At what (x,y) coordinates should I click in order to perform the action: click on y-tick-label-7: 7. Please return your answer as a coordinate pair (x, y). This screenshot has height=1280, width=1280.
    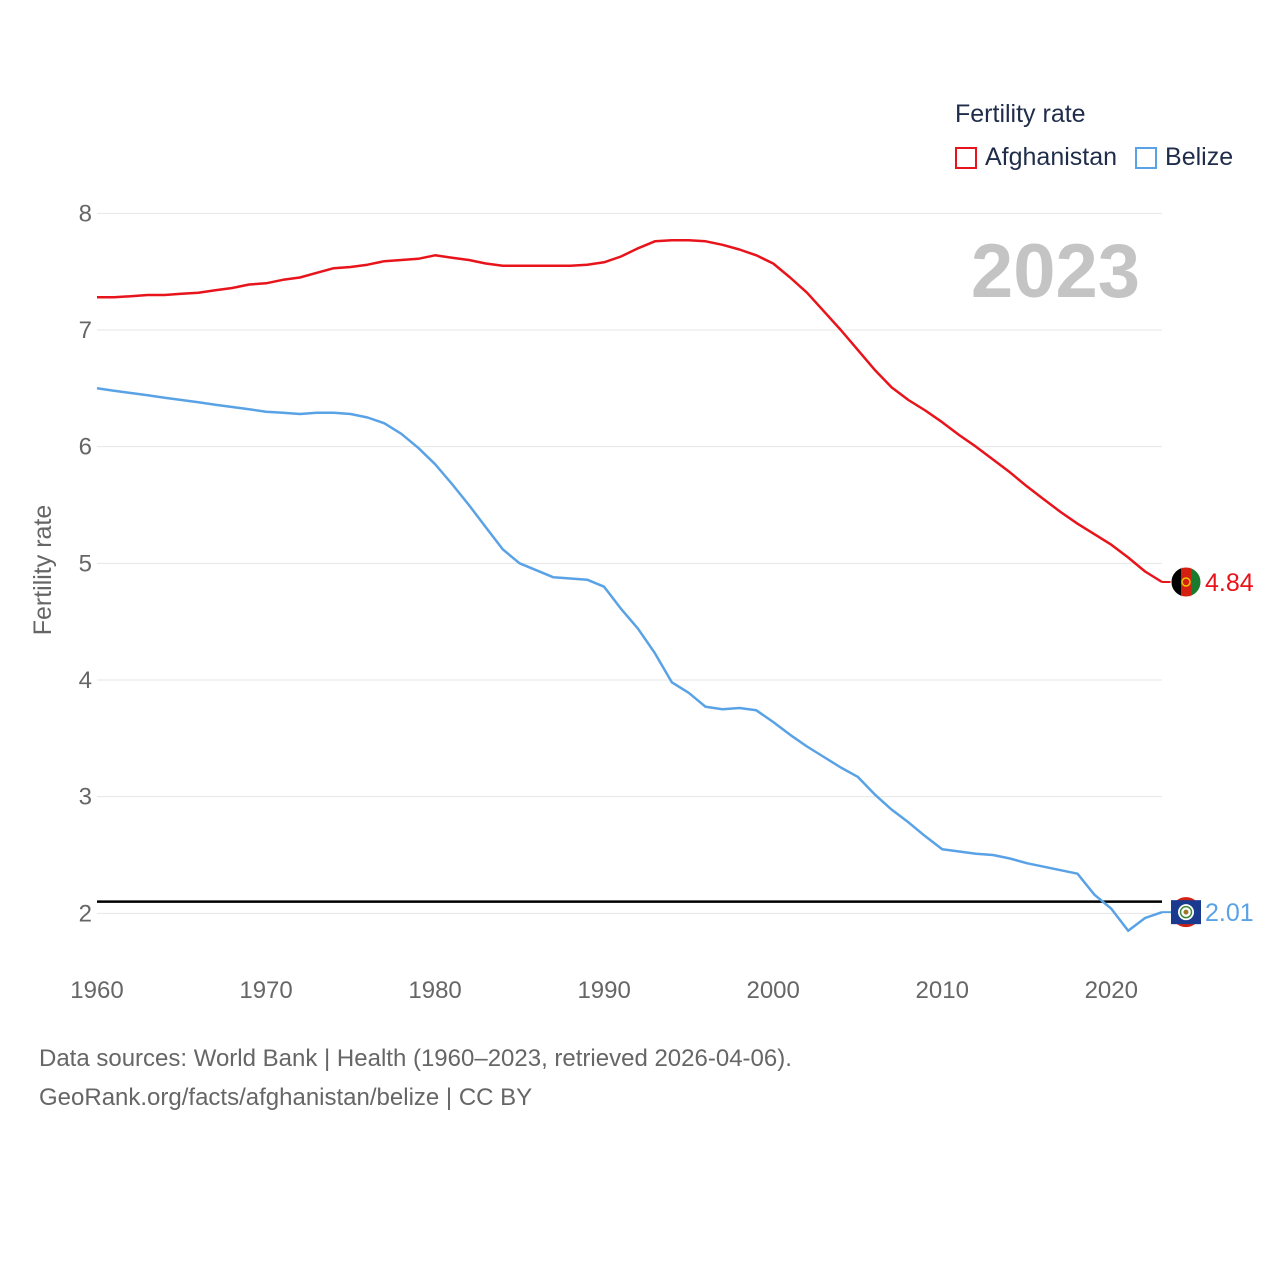
    Looking at the image, I should click on (85, 330).